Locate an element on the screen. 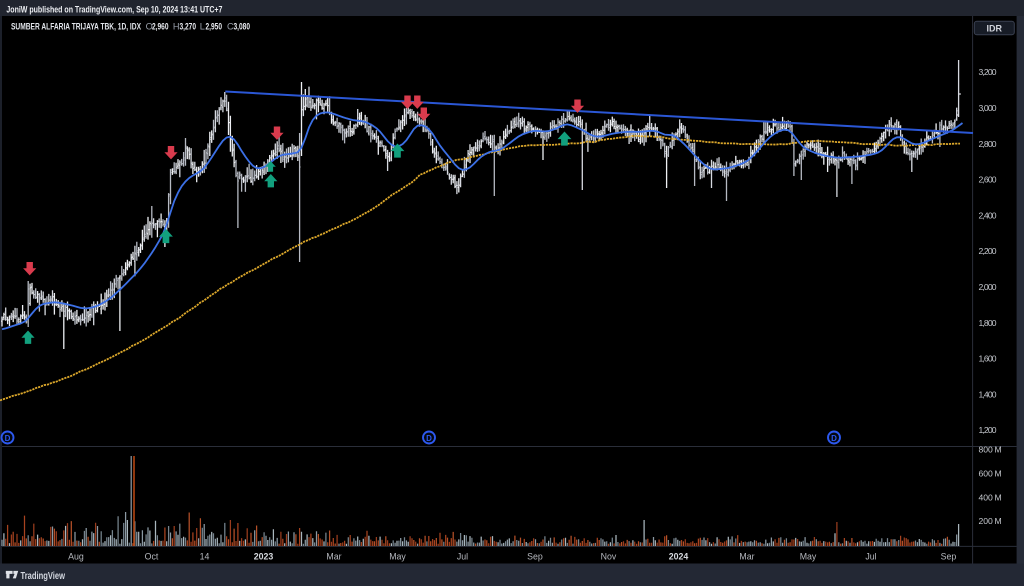 This screenshot has width=1024, height=586. svg-text: 3,200 is located at coordinates (988, 72).